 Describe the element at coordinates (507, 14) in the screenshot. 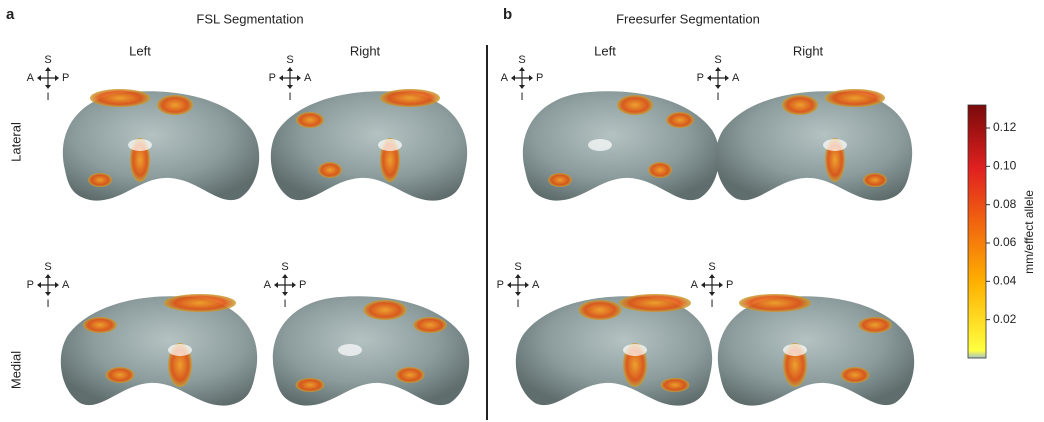

I see `panel-letter: b` at that location.